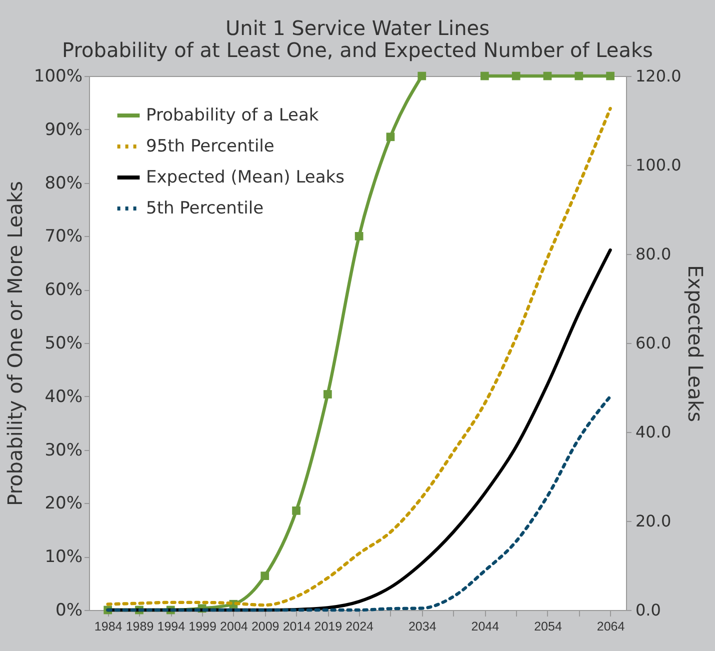 The image size is (715, 651). What do you see at coordinates (63, 236) in the screenshot?
I see `y-tick-label: 70%` at bounding box center [63, 236].